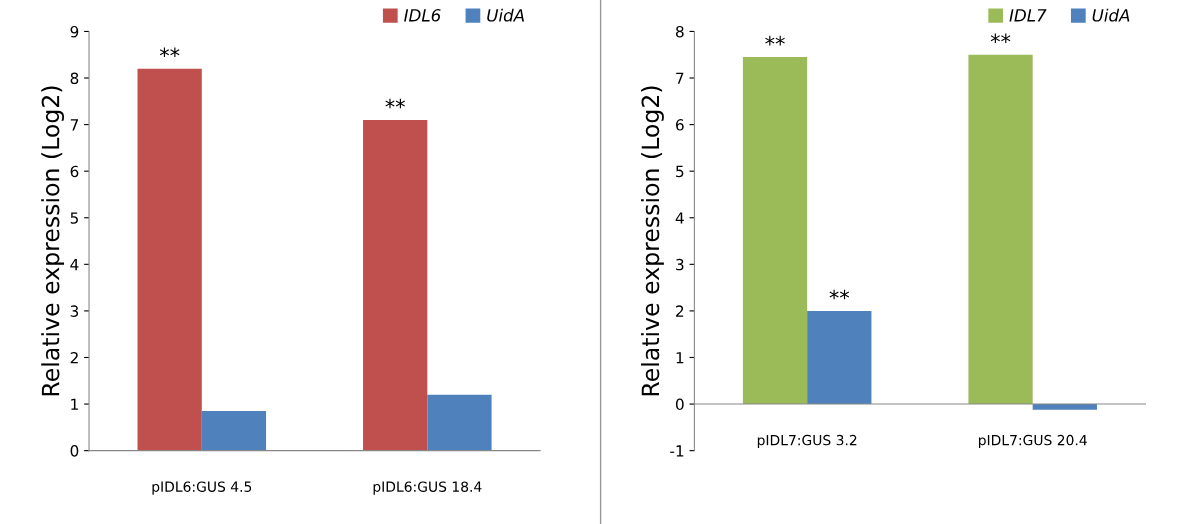 Image resolution: width=1187 pixels, height=524 pixels. Describe the element at coordinates (1028, 15) in the screenshot. I see `legend-label: IDL7` at that location.